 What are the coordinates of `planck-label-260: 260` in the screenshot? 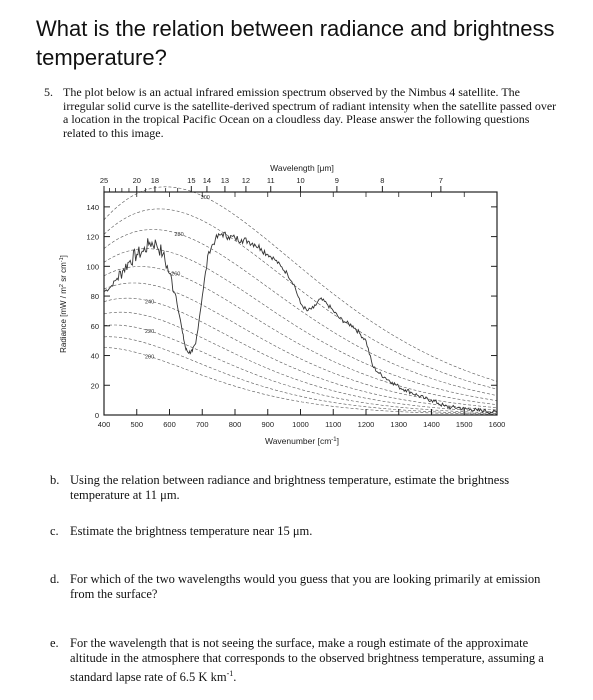 It's located at (175, 275).